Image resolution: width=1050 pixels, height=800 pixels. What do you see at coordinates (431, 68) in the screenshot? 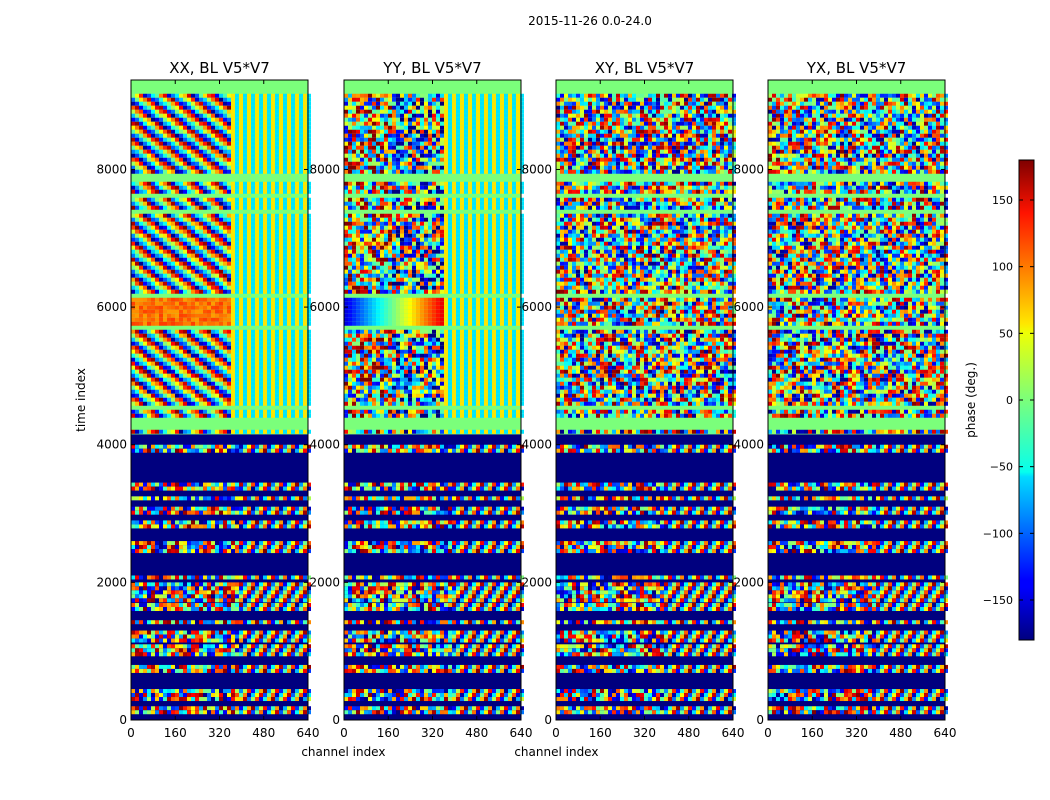
I see `panel-title: YY, BL V5*V7` at bounding box center [431, 68].